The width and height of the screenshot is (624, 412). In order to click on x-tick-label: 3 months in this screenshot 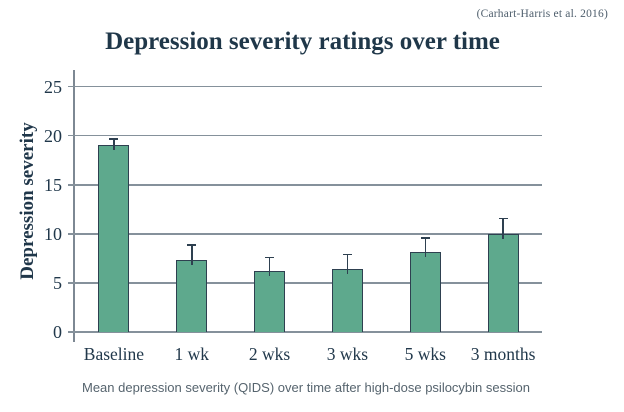, I will do `click(503, 354)`.